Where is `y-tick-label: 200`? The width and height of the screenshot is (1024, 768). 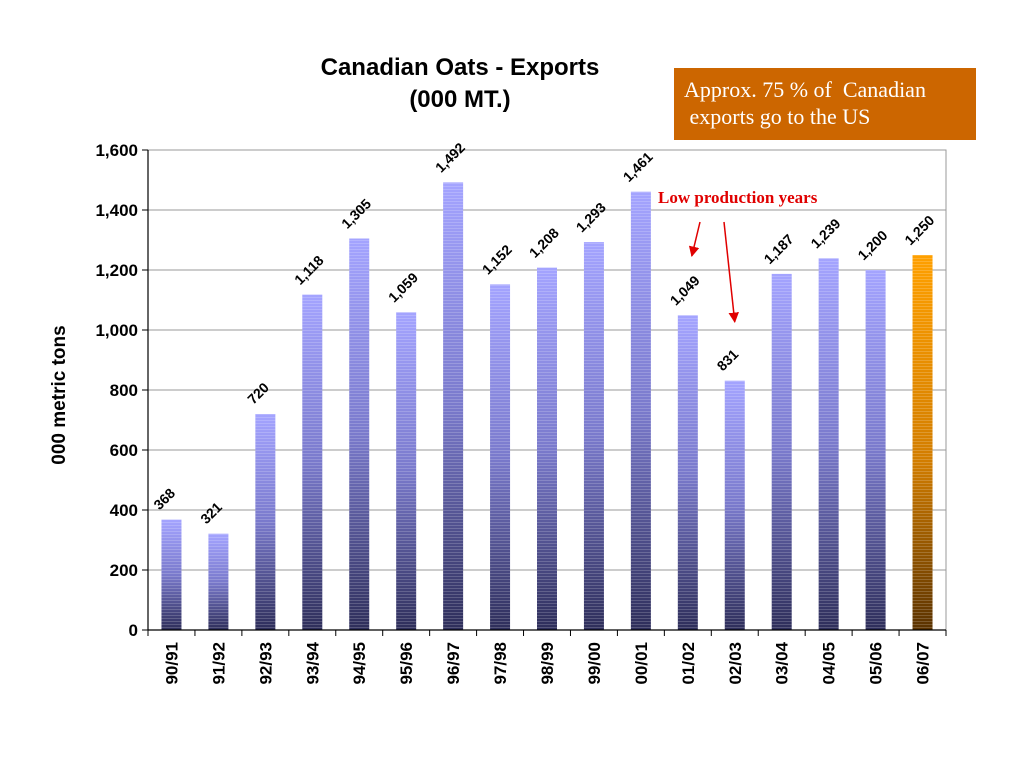
y-tick-label: 200 is located at coordinates (124, 570).